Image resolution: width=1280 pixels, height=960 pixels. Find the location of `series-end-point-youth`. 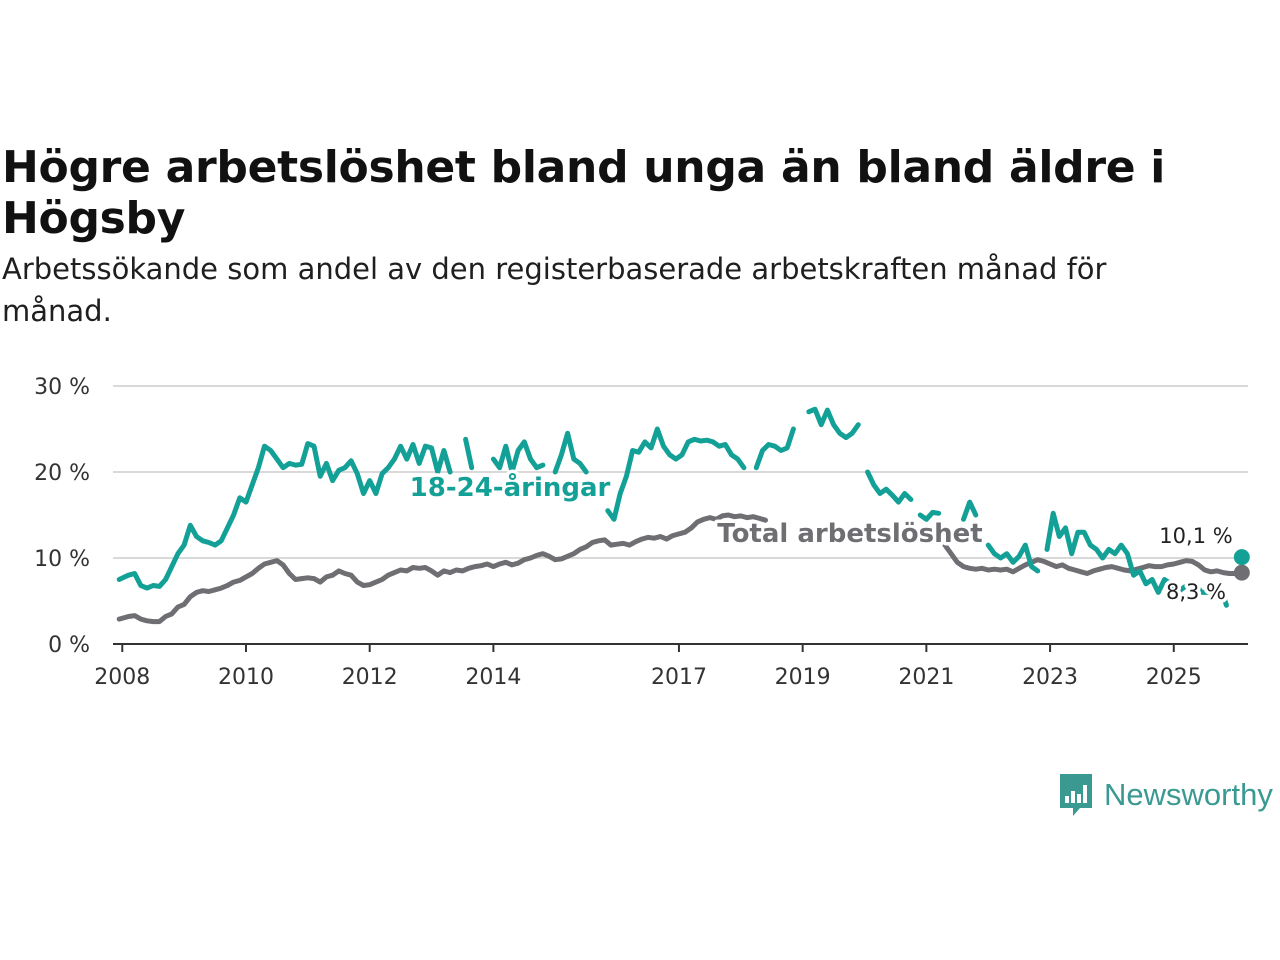

series-end-point-youth is located at coordinates (1241, 557).